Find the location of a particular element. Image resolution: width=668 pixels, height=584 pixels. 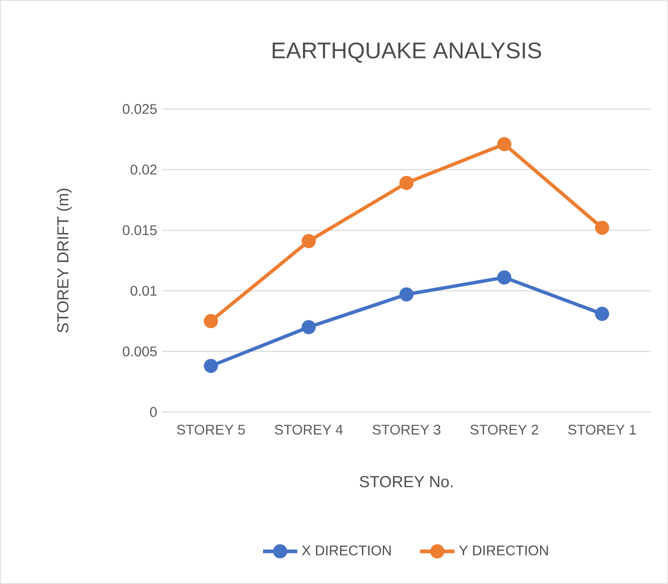

x-tick-label: STOREY 2 is located at coordinates (504, 429).